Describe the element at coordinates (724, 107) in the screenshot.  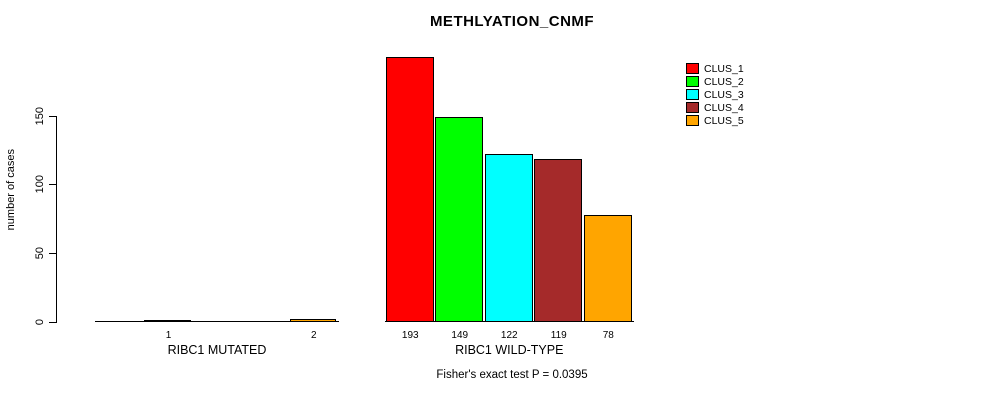
I see `legend-label: CLUS_4` at that location.